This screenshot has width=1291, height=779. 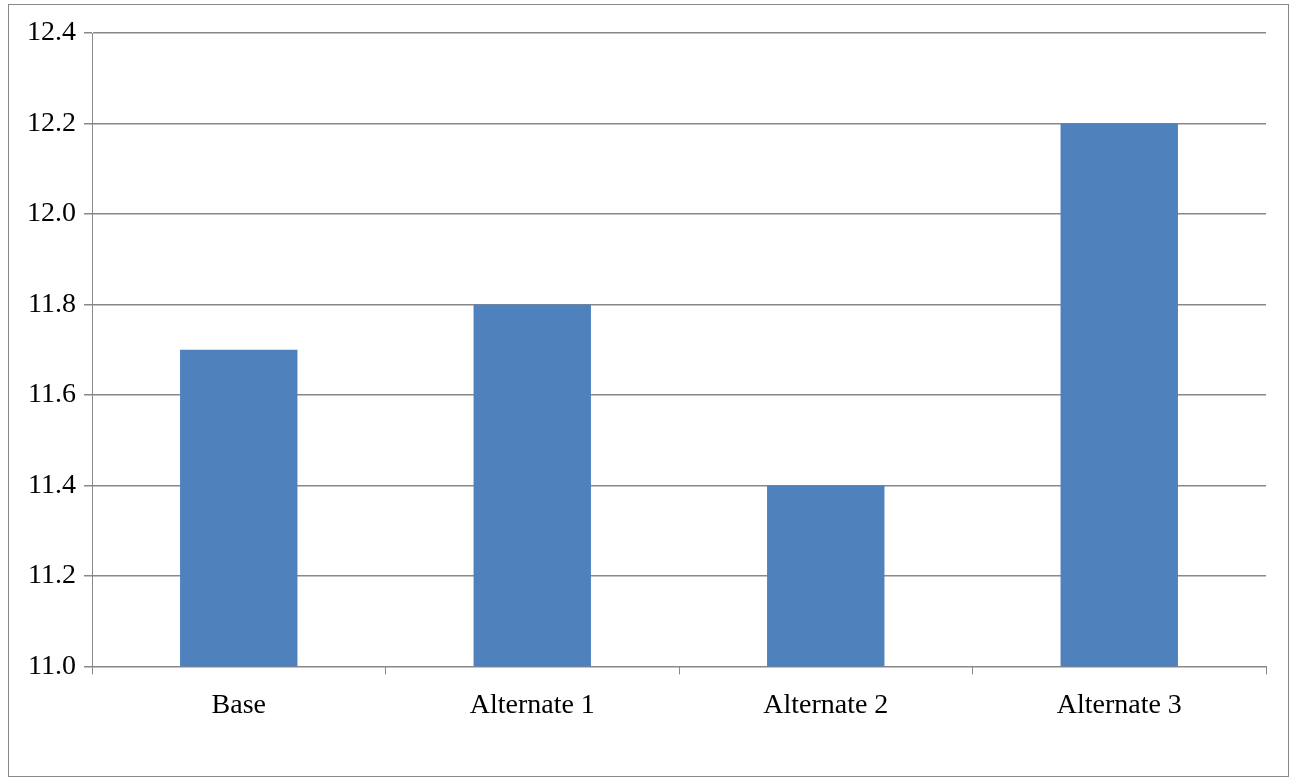 What do you see at coordinates (51, 212) in the screenshot?
I see `y-tick-label: 12.0` at bounding box center [51, 212].